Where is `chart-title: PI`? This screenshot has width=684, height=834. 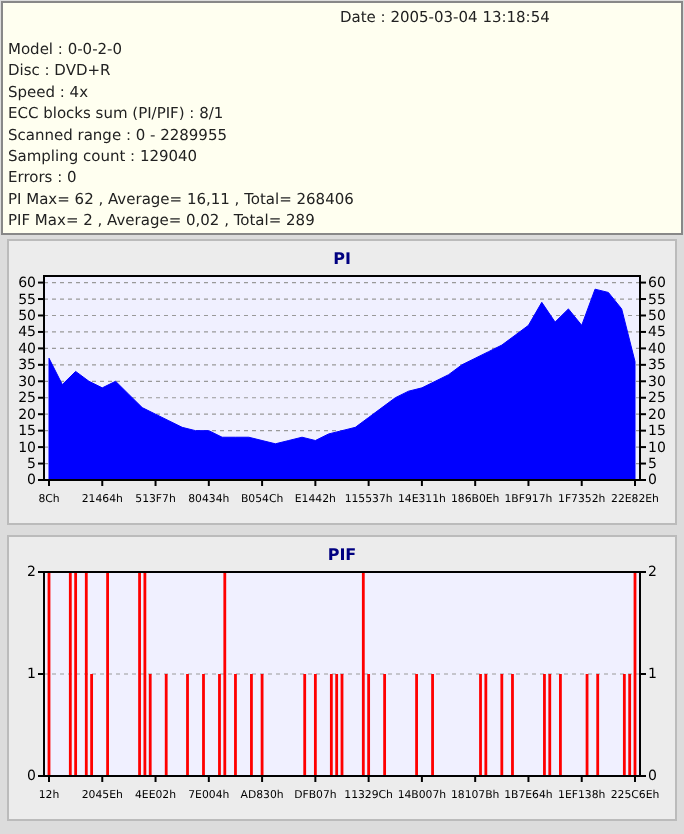 chart-title: PI is located at coordinates (342, 259).